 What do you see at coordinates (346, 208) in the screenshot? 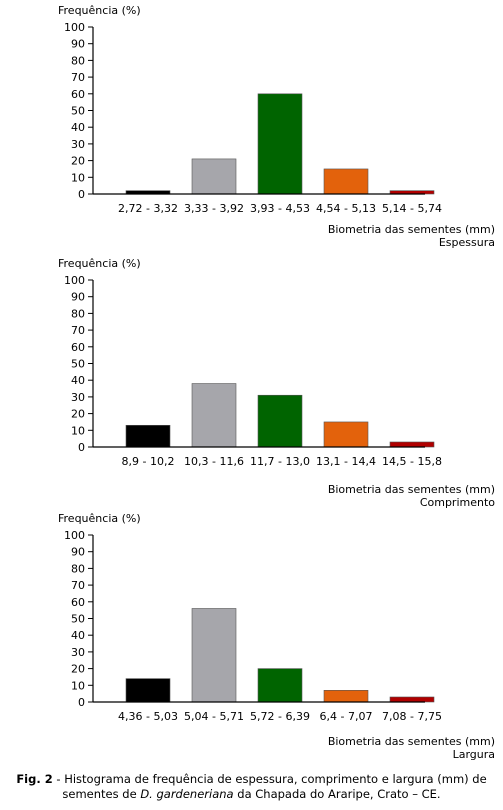
I see `x-tick-label: 4,54 - 5,13` at bounding box center [346, 208].